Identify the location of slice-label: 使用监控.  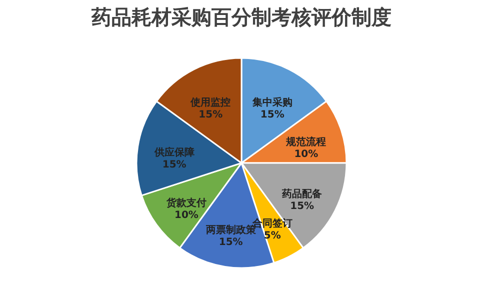
(210, 102).